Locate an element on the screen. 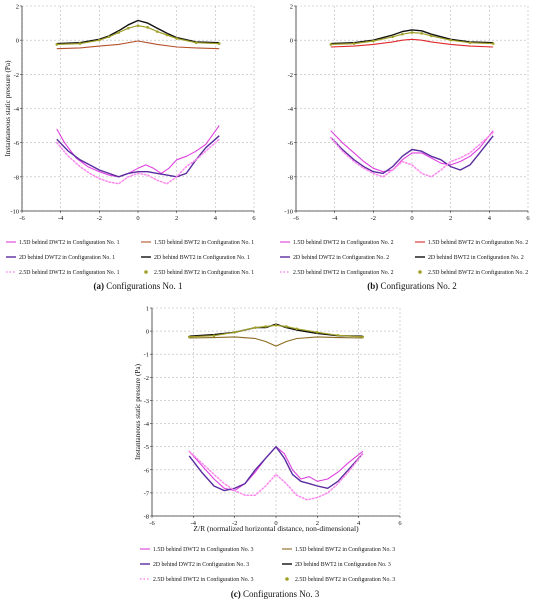 This screenshot has height=604, width=550. legend-label: 1.5D behind DWT2 in Configuration No. 3 is located at coordinates (203, 549).